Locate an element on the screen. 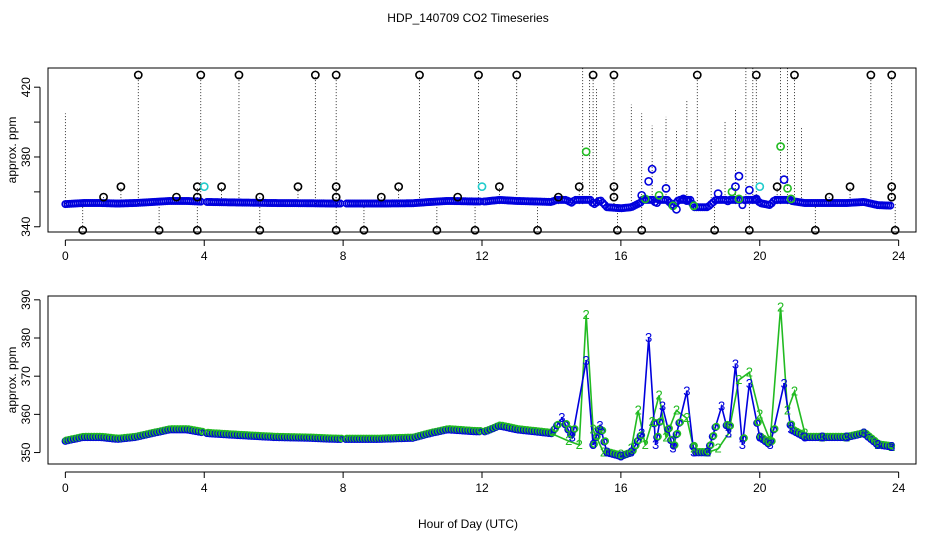 The height and width of the screenshot is (540, 936). bottom-y-tick-label: 350 is located at coordinates (26, 452).